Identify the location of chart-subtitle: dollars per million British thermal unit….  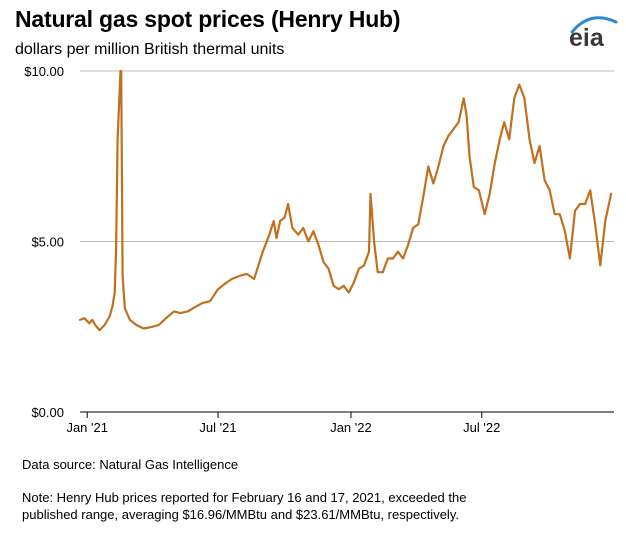
(150, 49).